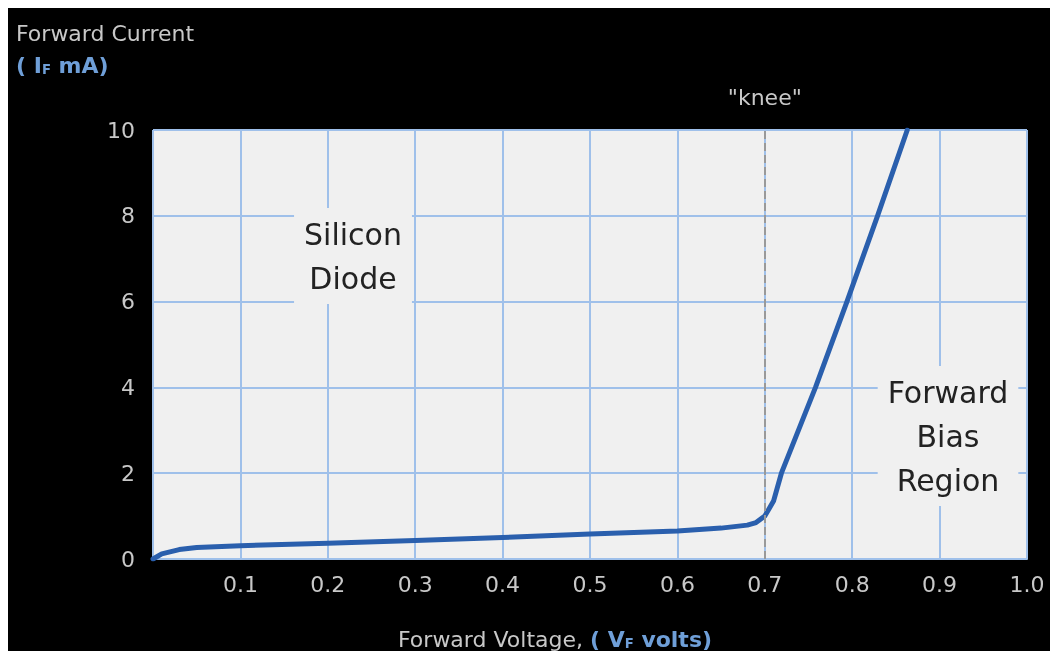  Describe the element at coordinates (677, 584) in the screenshot. I see `x-tick-label: 0.6` at that location.